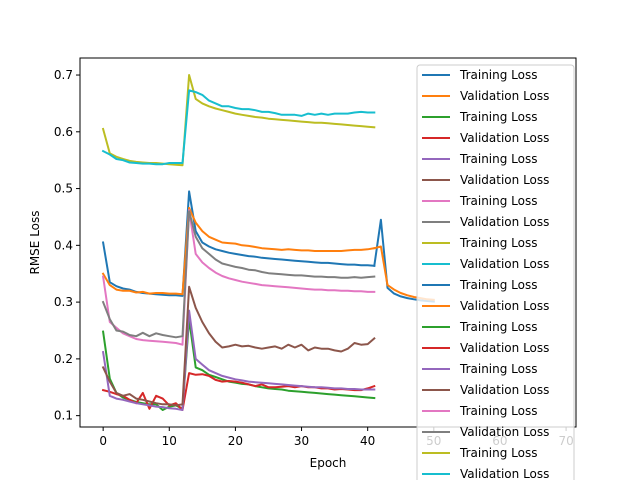 This screenshot has width=640, height=480. I want to click on x-axis-label: Epoch, so click(328, 463).